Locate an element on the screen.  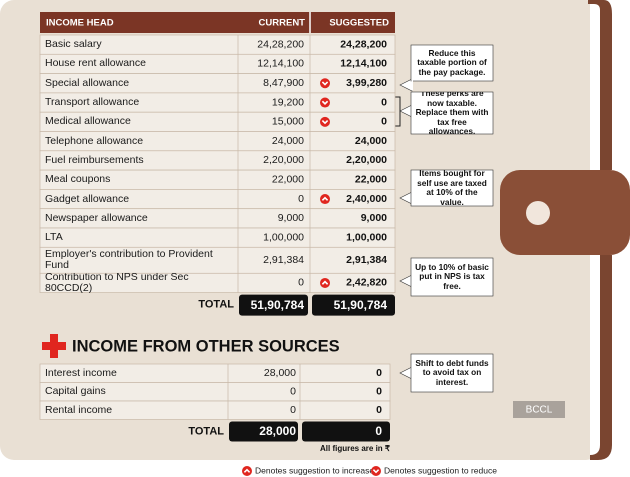
current-value: 22,000 is located at coordinates (288, 180).